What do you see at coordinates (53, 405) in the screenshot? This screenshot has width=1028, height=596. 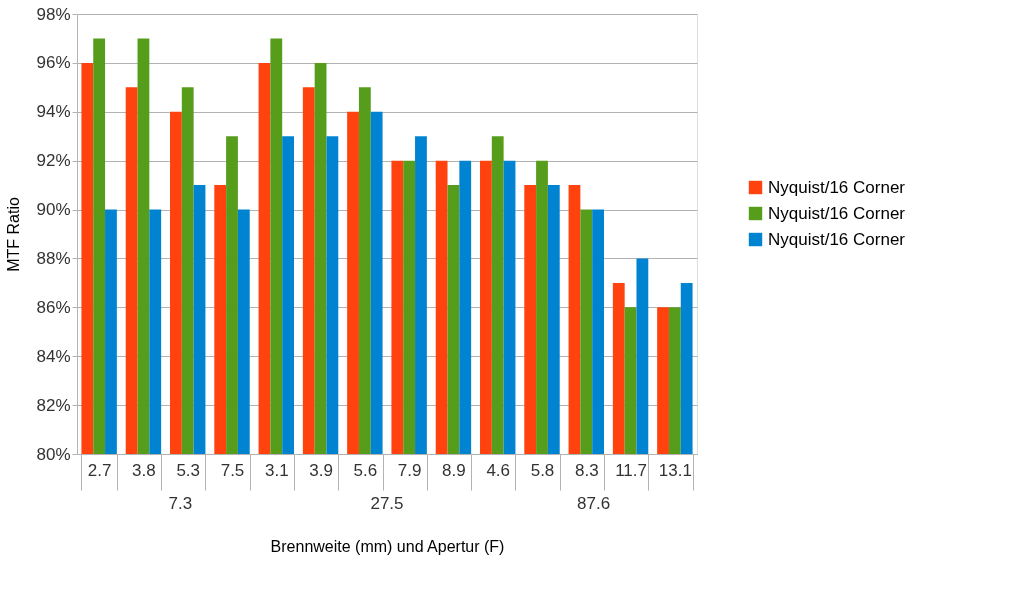 I see `y-tick-label: 82%` at bounding box center [53, 405].